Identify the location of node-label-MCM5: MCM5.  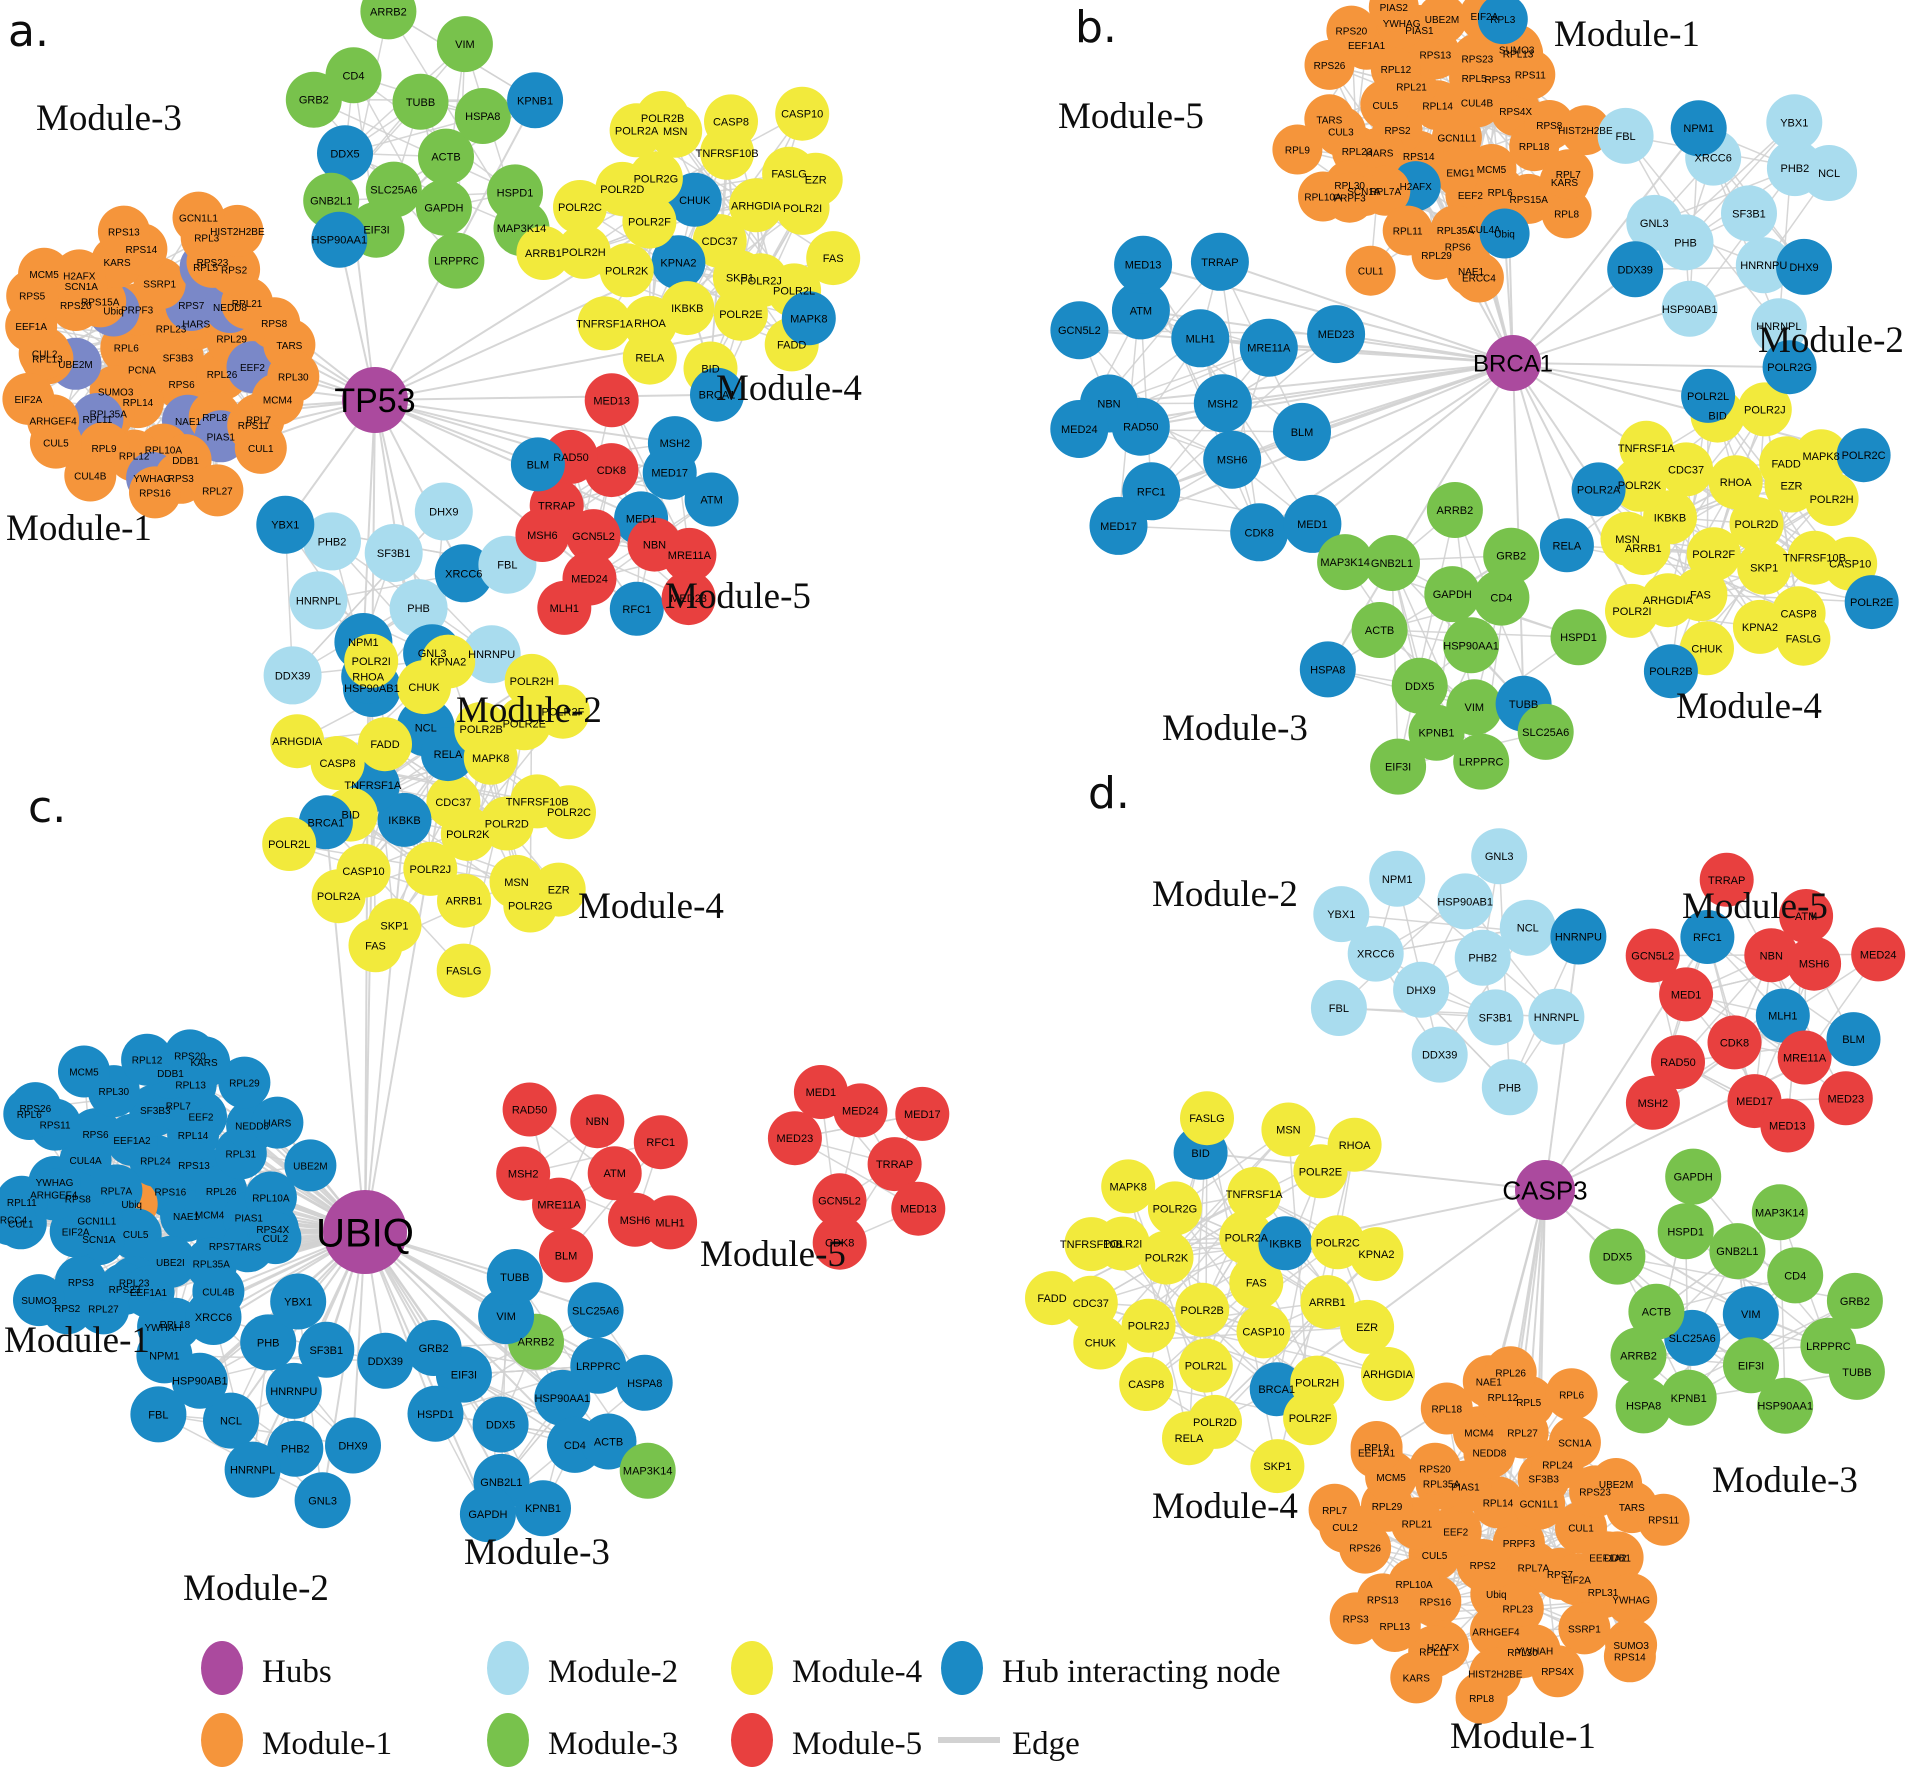
(44, 275).